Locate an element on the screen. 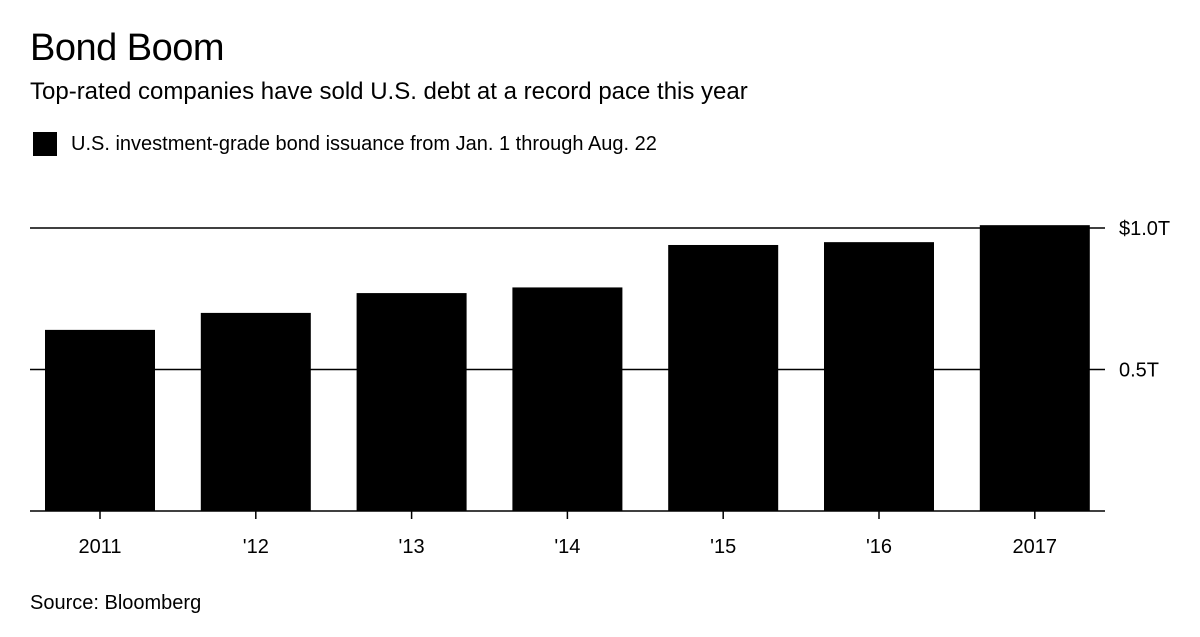 This screenshot has width=1200, height=637. chart-title: Bond Boom is located at coordinates (127, 48).